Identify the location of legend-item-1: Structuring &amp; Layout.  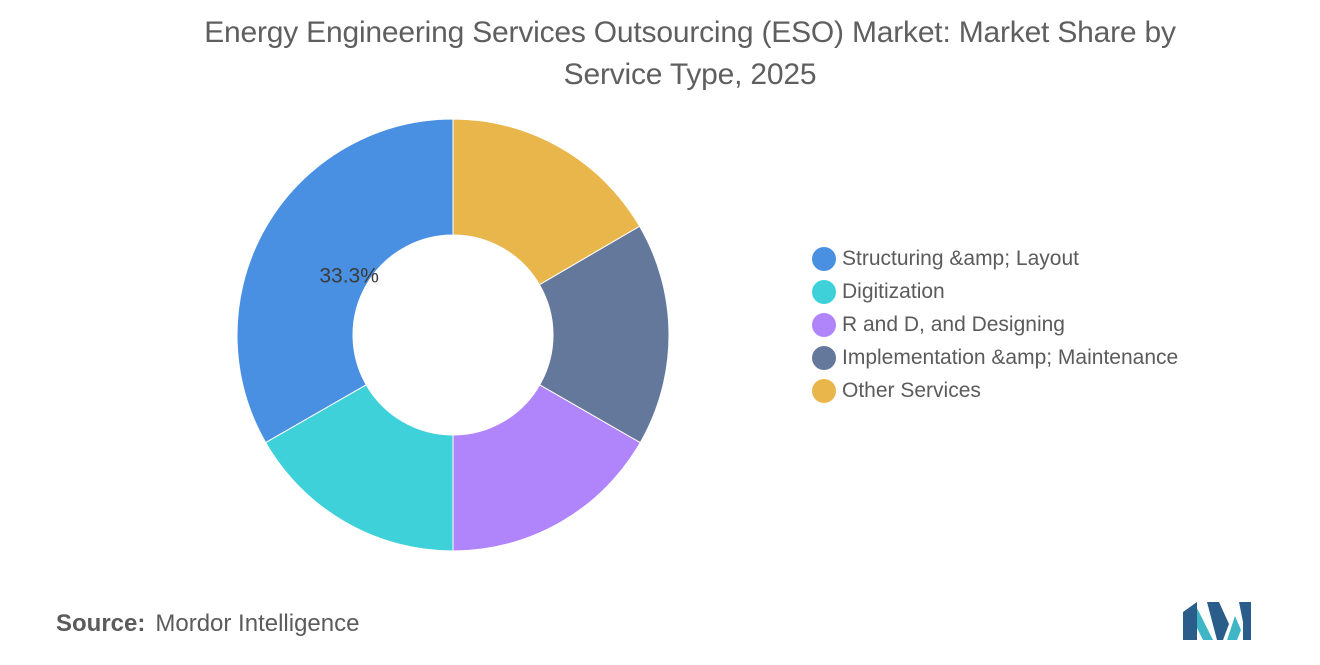
(1022, 258).